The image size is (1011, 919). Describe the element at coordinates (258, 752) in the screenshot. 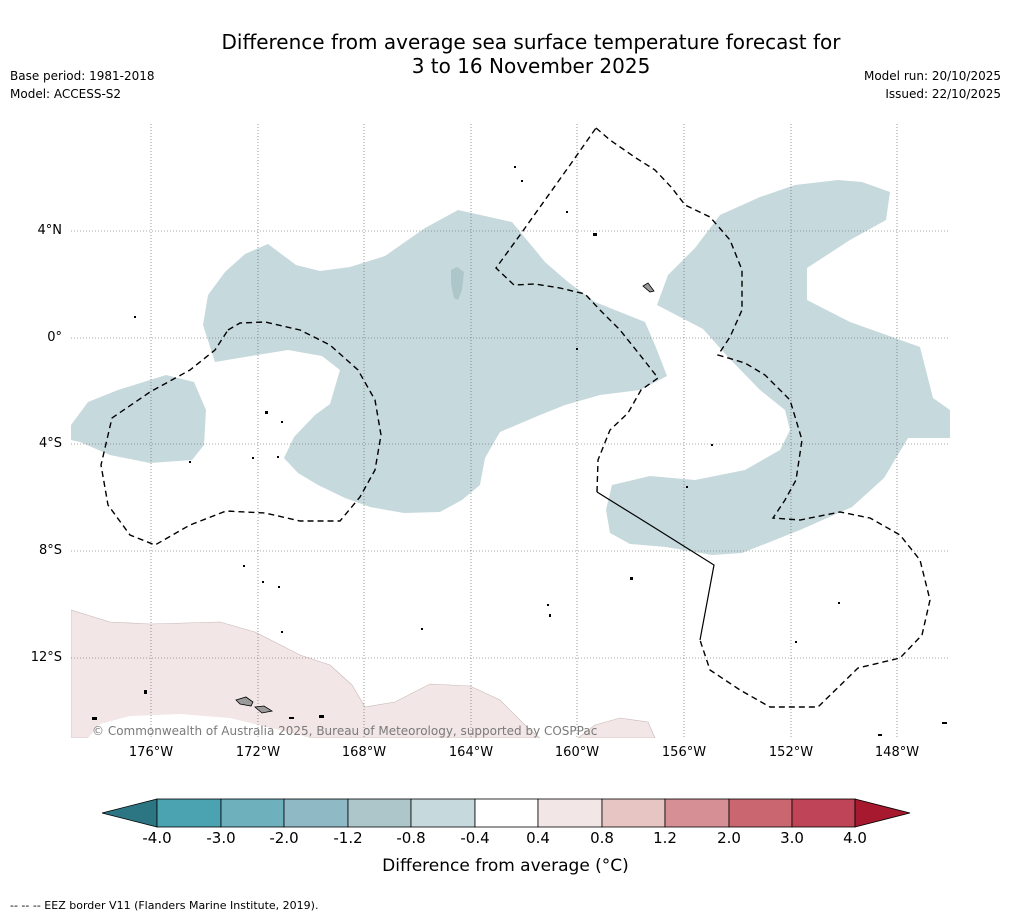

I see `lon-label-172w: 172°W` at that location.